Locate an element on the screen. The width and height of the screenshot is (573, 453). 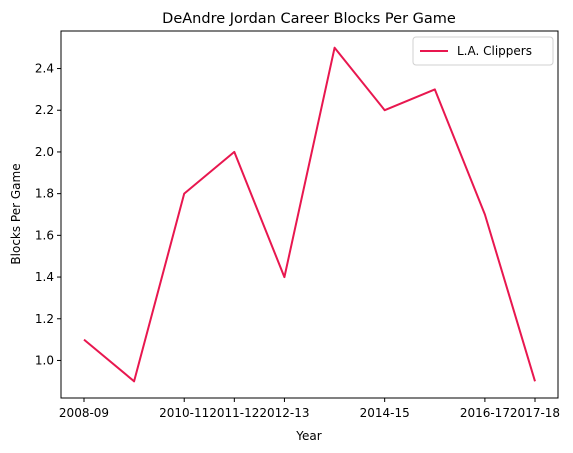
y-tick-label: 1.2 is located at coordinates (44, 319).